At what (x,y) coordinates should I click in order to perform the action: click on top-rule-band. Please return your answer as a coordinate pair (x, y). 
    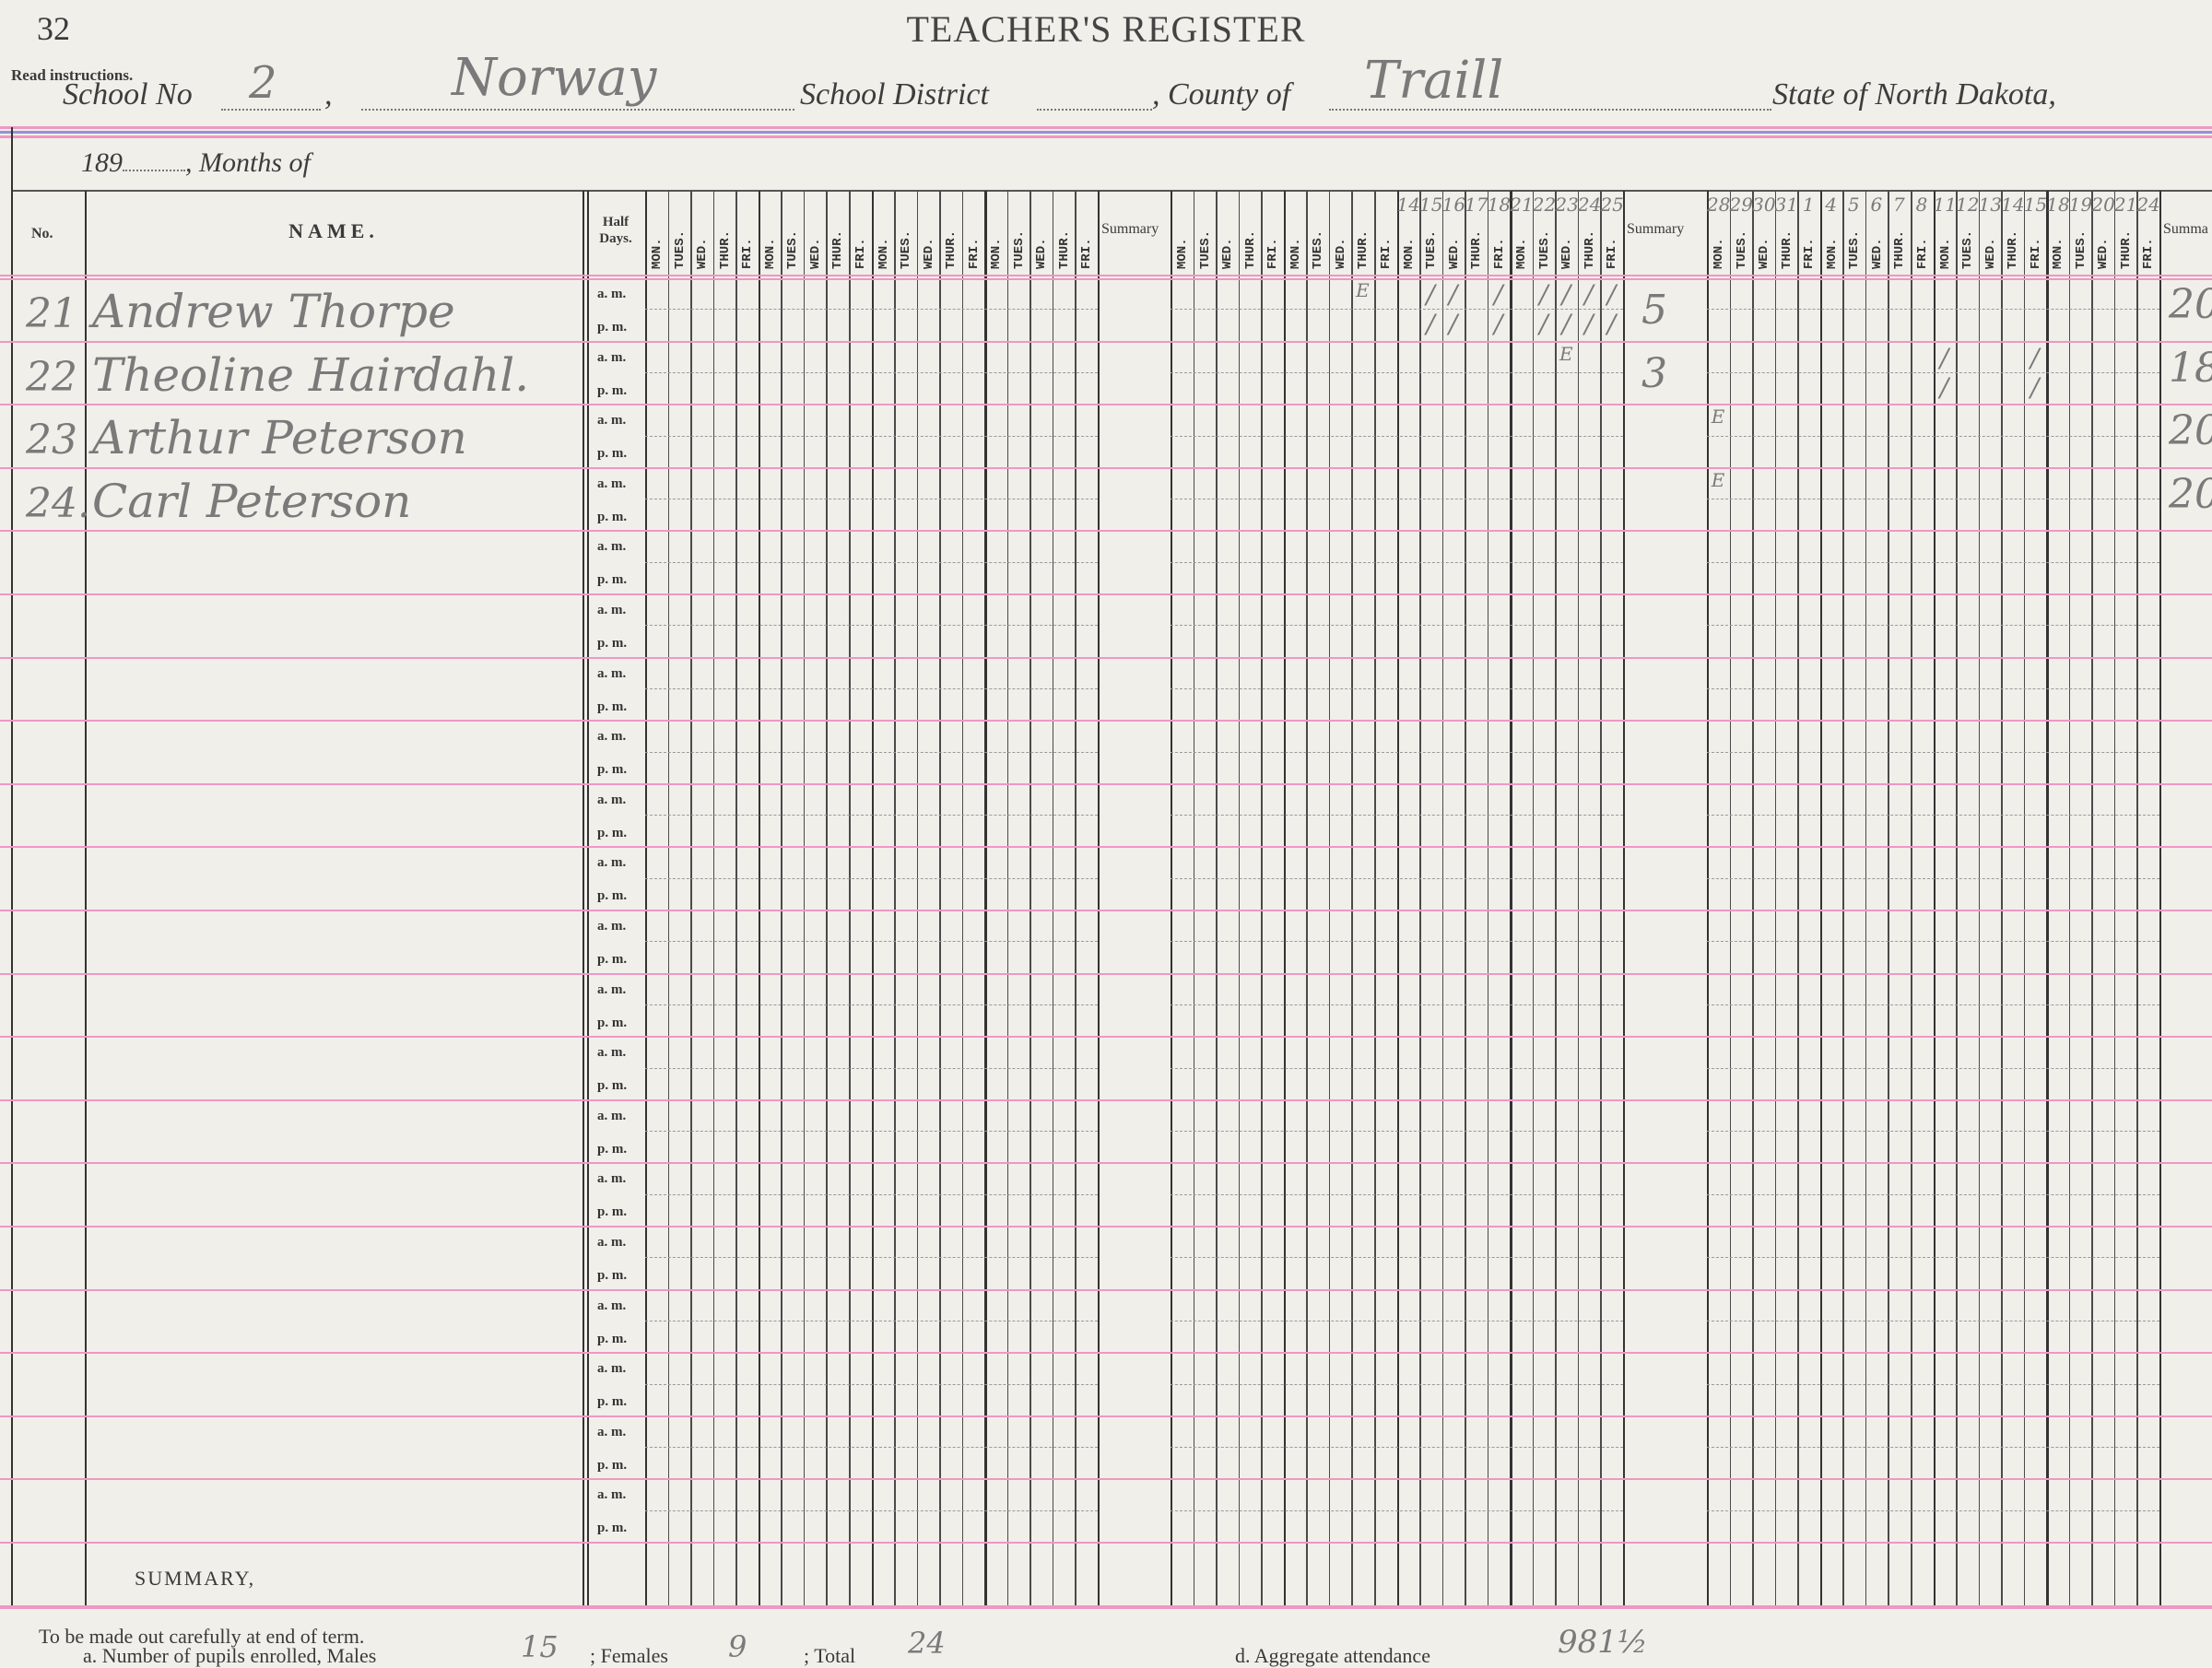
    Looking at the image, I should click on (1106, 132).